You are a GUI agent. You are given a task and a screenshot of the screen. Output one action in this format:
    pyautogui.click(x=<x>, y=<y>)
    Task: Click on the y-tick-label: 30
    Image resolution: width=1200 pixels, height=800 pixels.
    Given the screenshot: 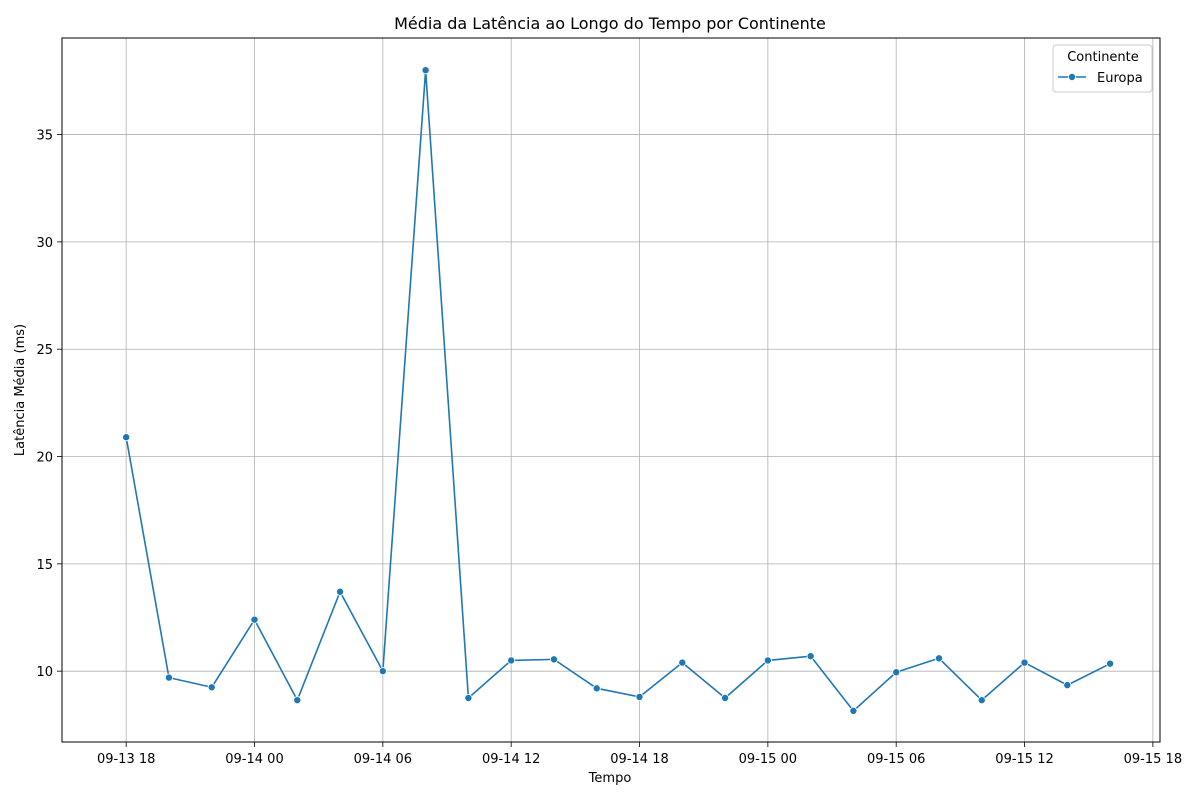 What is the action you would take?
    pyautogui.click(x=44, y=243)
    